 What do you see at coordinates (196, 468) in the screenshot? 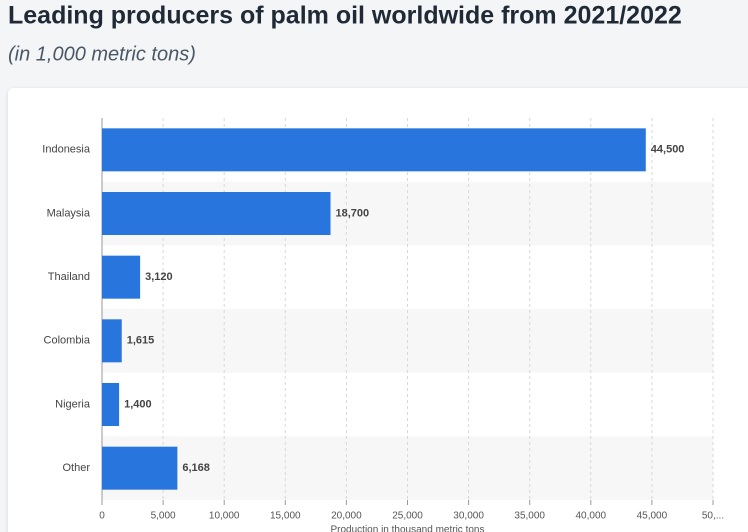
I see `value-label: 6,168` at bounding box center [196, 468].